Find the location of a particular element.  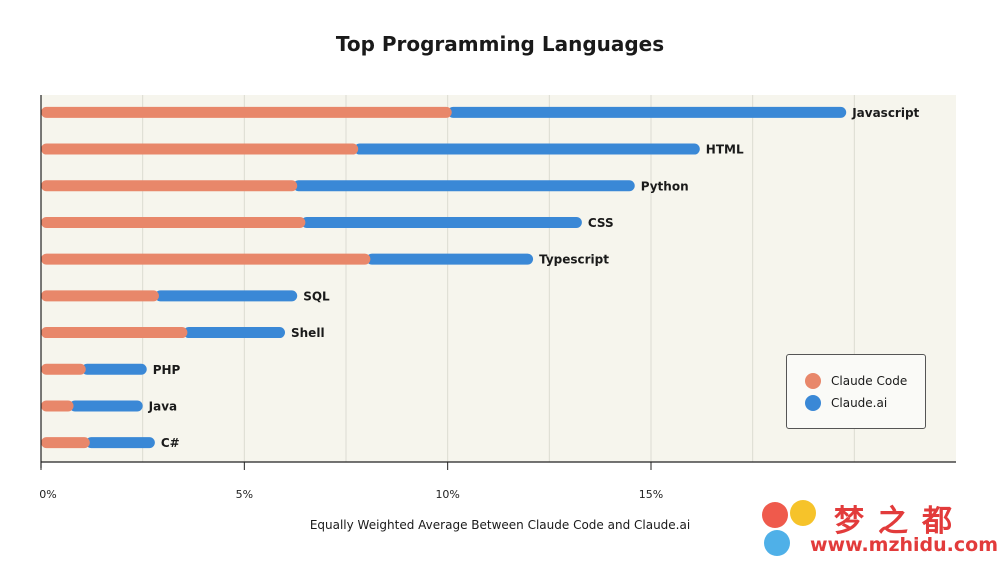

legend-label-claude-code: Claude Code is located at coordinates (869, 381).